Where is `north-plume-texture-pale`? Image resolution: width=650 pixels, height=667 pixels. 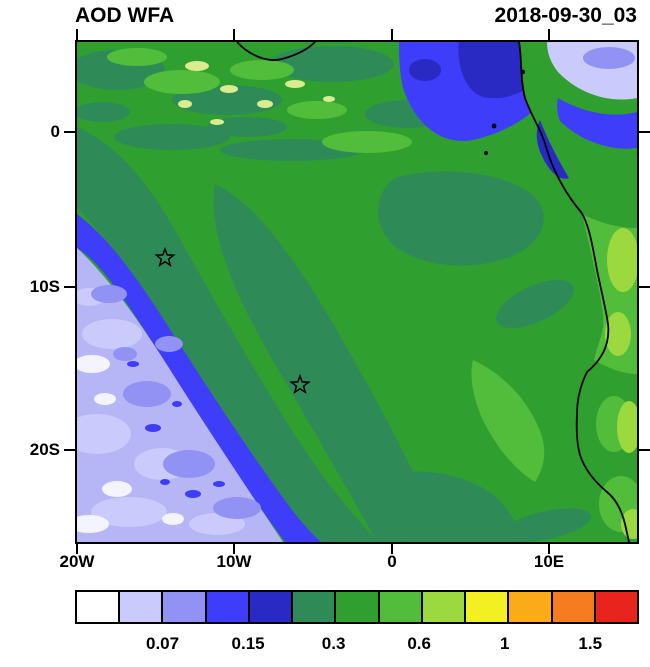
north-plume-texture-pale is located at coordinates (256, 93).